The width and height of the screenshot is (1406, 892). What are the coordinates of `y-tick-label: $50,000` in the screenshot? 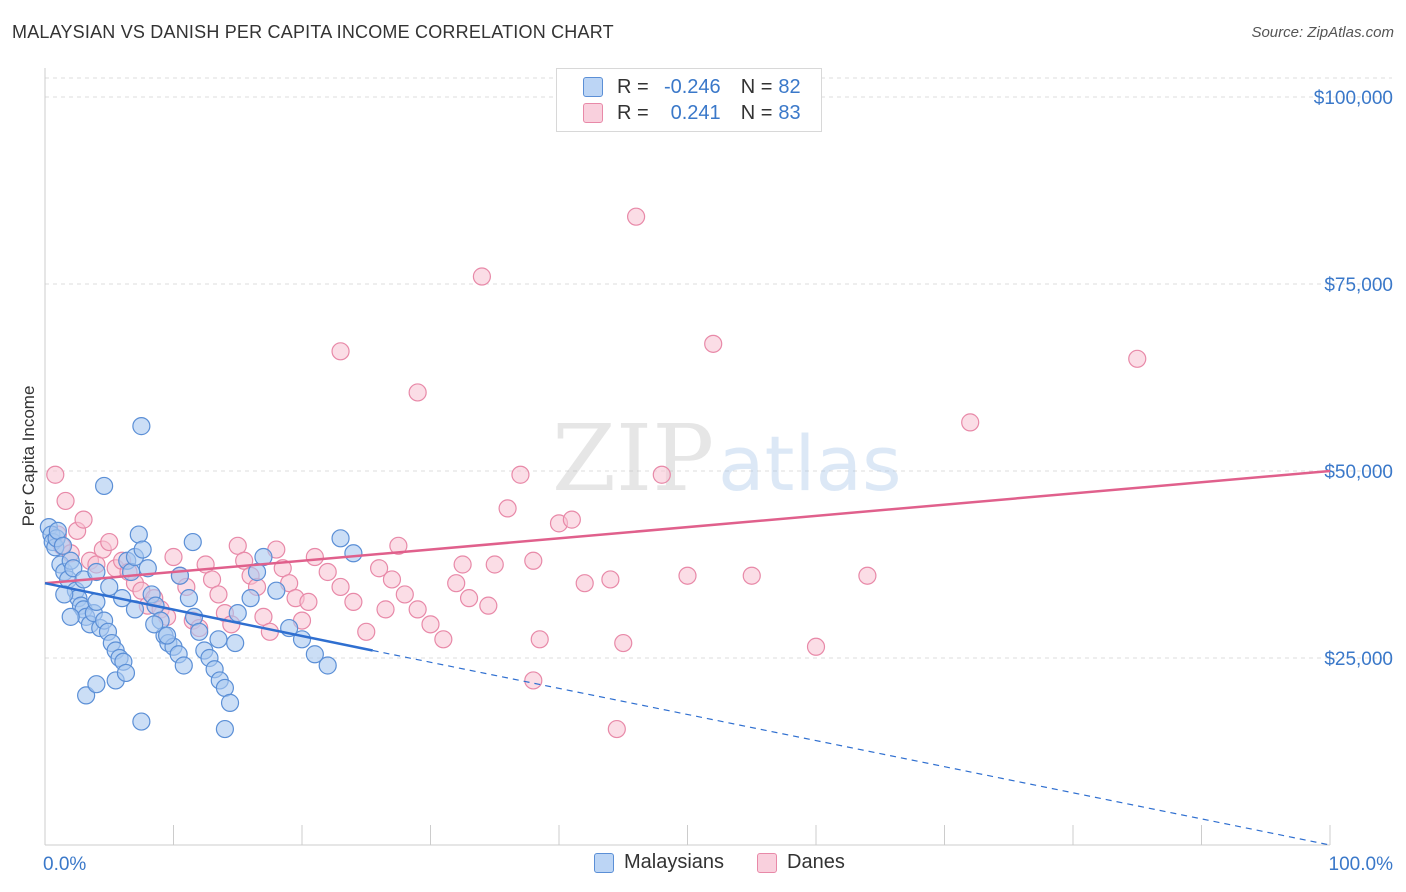 It's located at (1358, 472).